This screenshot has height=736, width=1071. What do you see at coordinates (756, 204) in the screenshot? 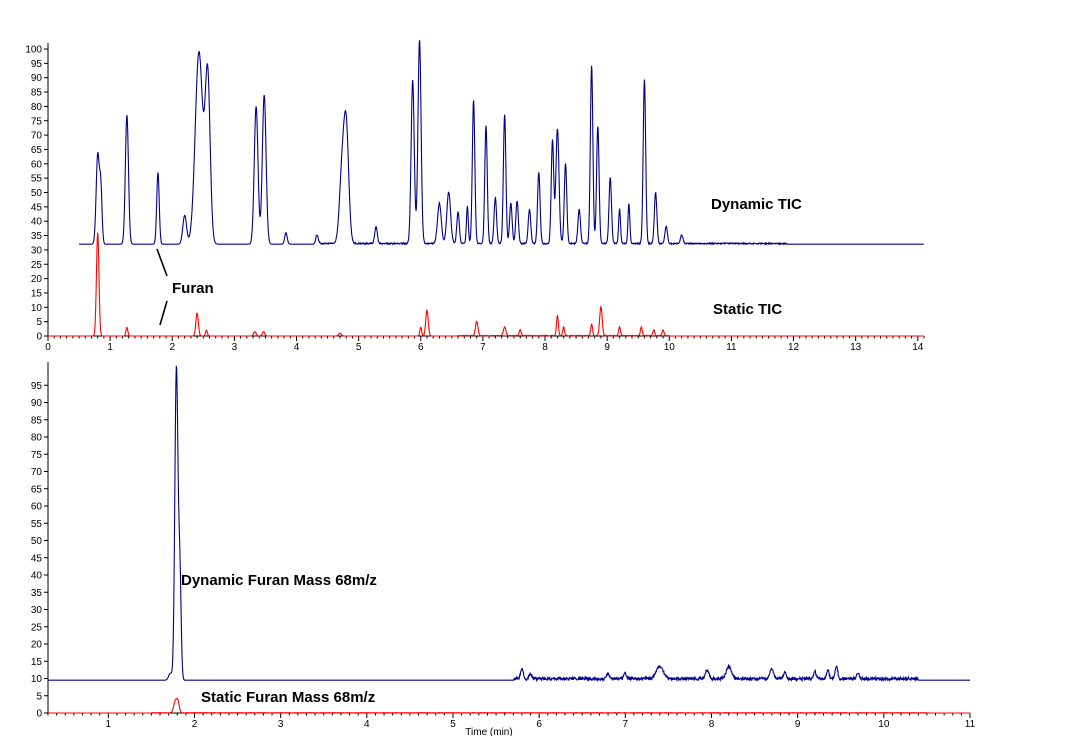
I see `annotation-dynamic-tic: Dynamic TIC` at bounding box center [756, 204].